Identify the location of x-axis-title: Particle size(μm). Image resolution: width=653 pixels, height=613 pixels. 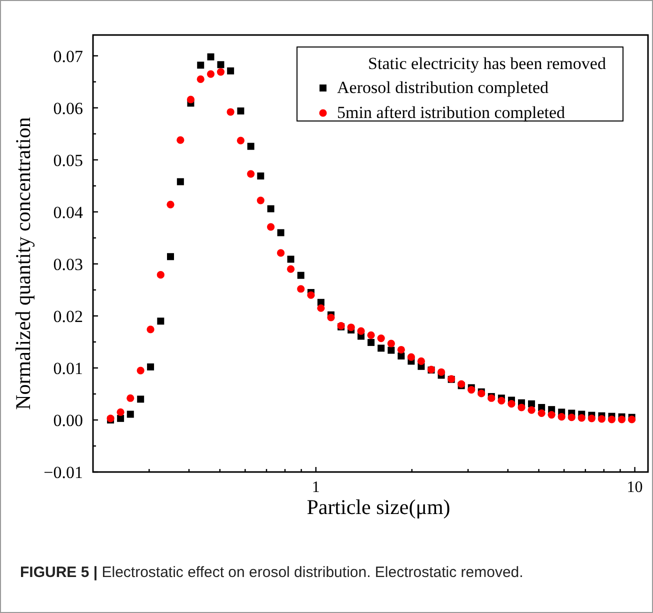
(378, 507).